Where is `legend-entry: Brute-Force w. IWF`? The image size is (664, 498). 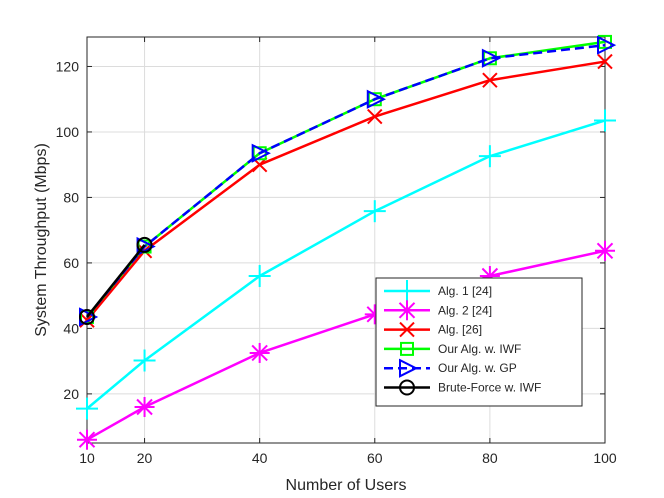 legend-entry: Brute-Force w. IWF is located at coordinates (462, 387).